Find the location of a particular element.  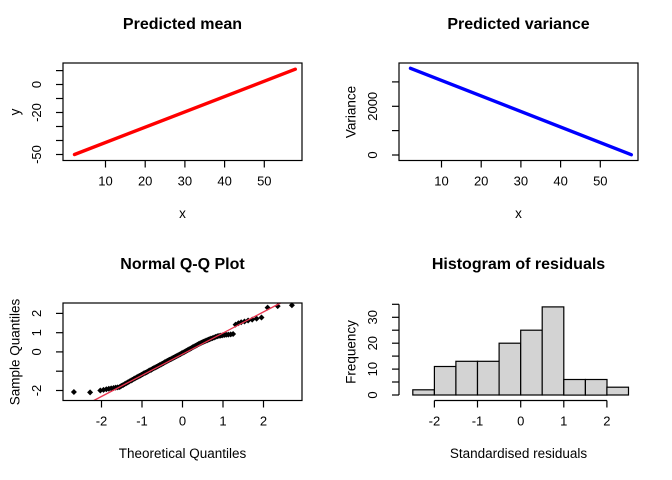

predicted-mean-title: Predicted mean is located at coordinates (182, 24).